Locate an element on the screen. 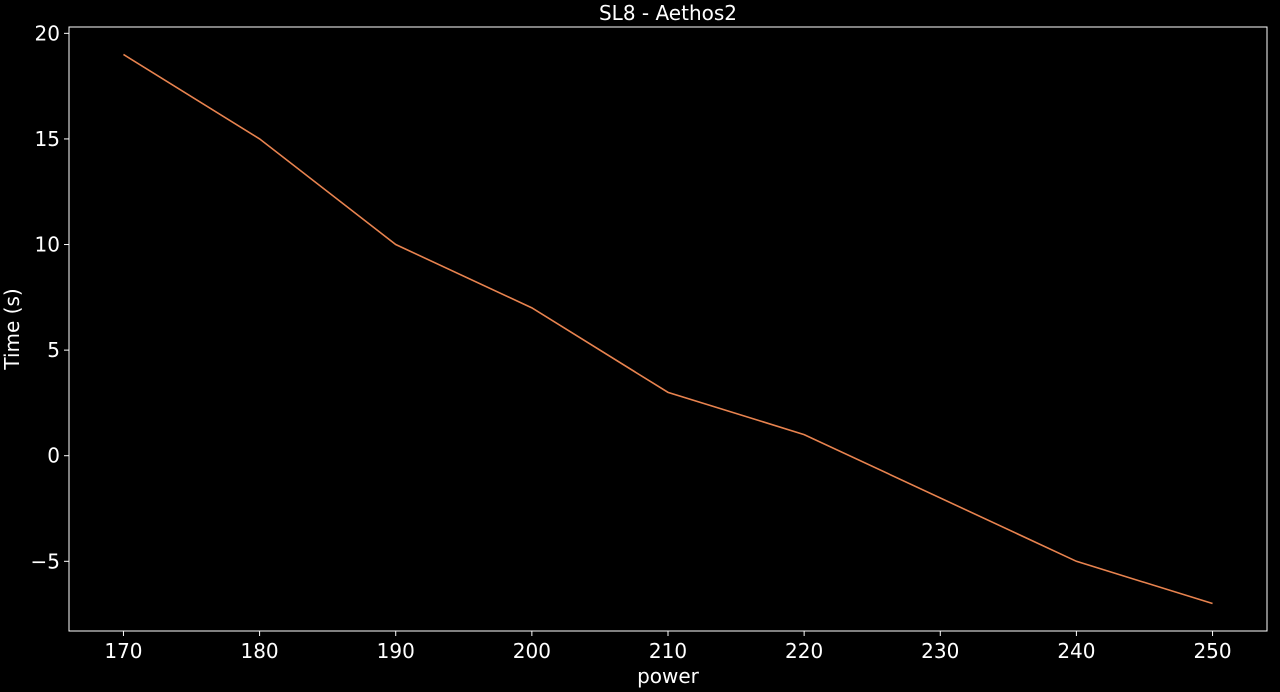  x-tick-label: 170 is located at coordinates (123, 651).